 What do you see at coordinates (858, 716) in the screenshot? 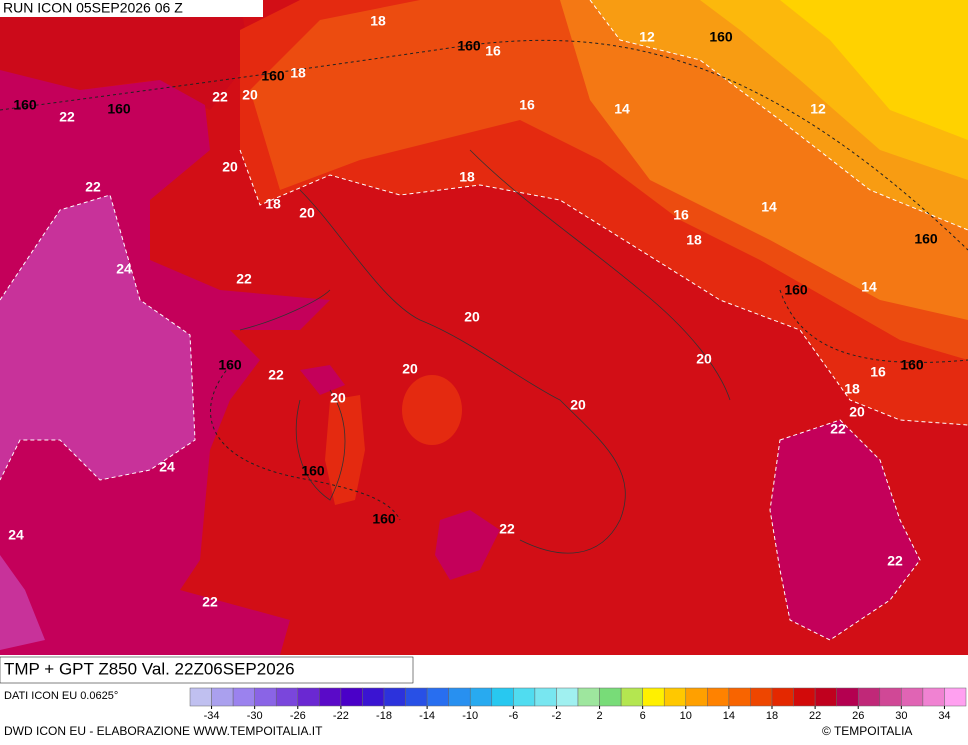
I see `legend-tick-label: 26` at bounding box center [858, 716].